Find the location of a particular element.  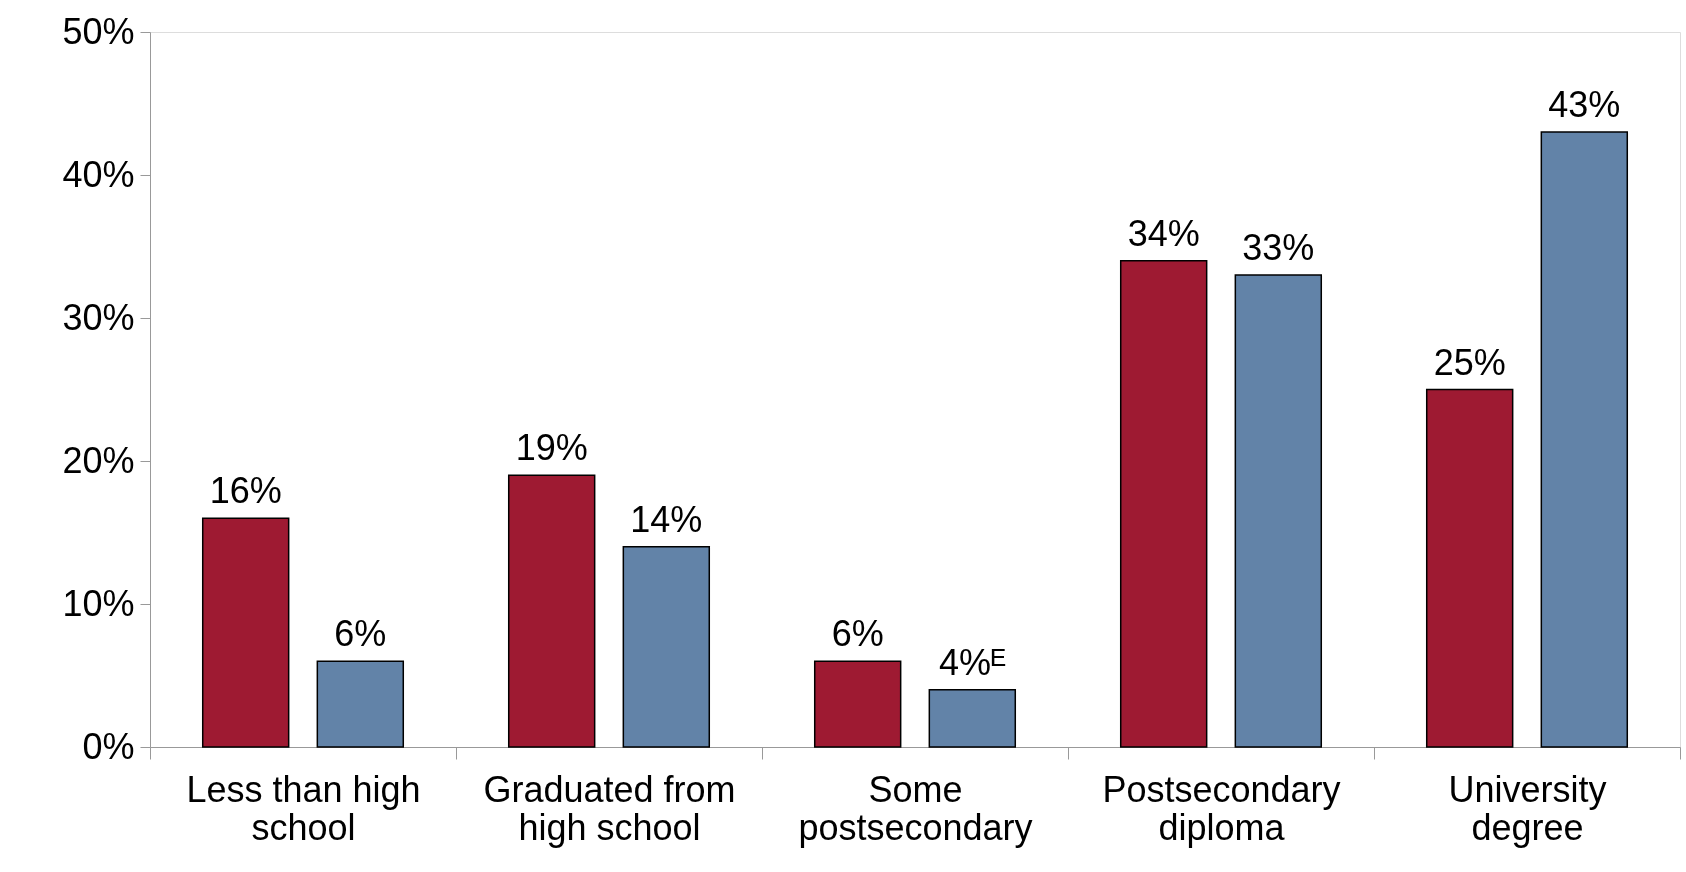

data-label: 19% is located at coordinates (551, 448).